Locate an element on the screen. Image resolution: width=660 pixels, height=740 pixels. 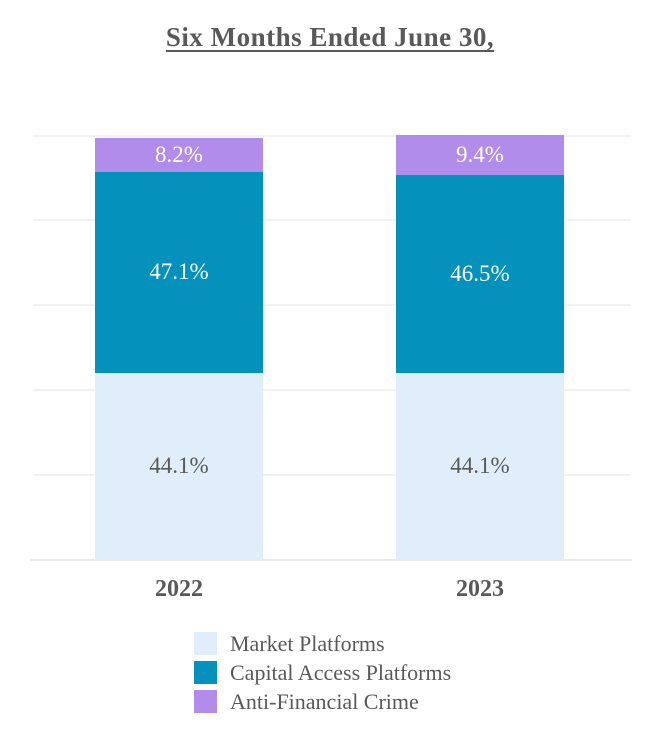
segment-label: 8.2% is located at coordinates (179, 154).